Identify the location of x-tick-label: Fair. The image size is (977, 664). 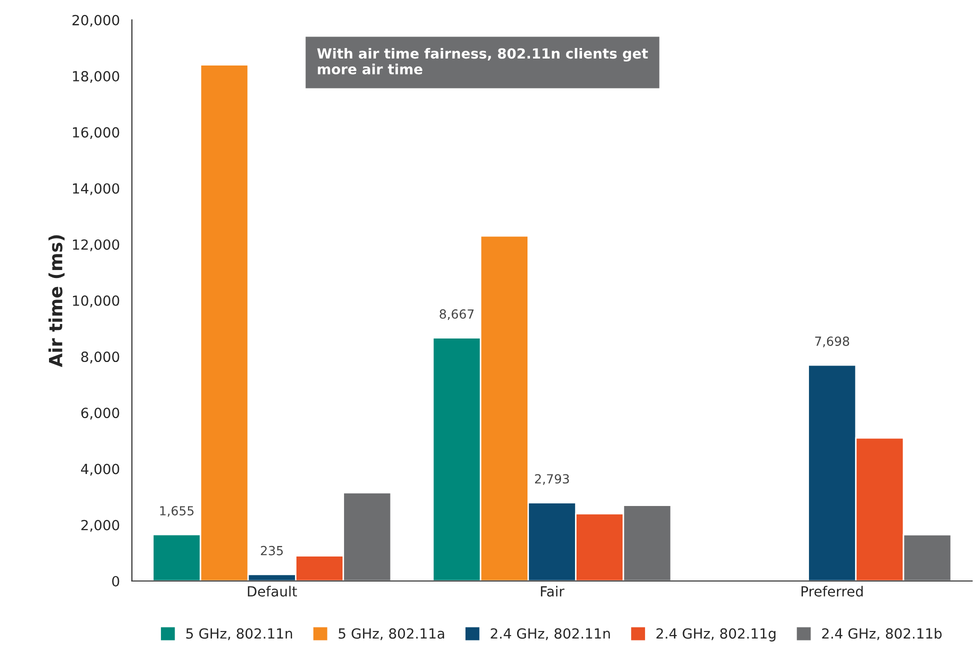
(552, 591).